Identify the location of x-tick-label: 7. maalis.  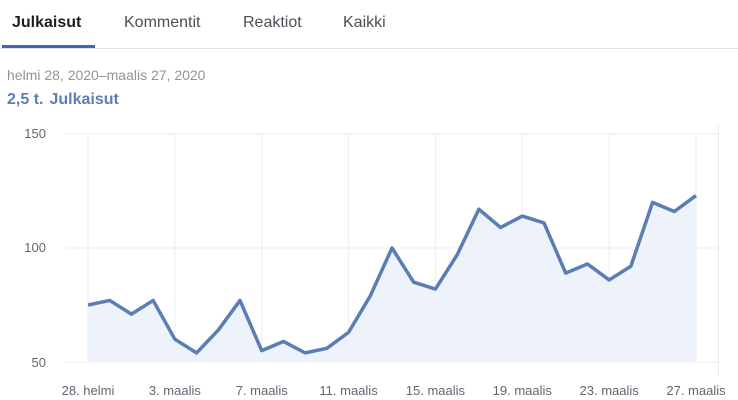
(261, 390).